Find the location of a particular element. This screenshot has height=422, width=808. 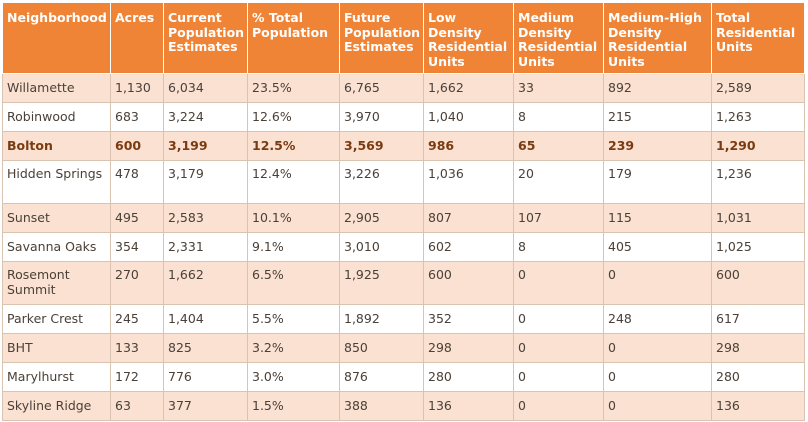

cell-percent-population: 6.5% is located at coordinates (293, 283).